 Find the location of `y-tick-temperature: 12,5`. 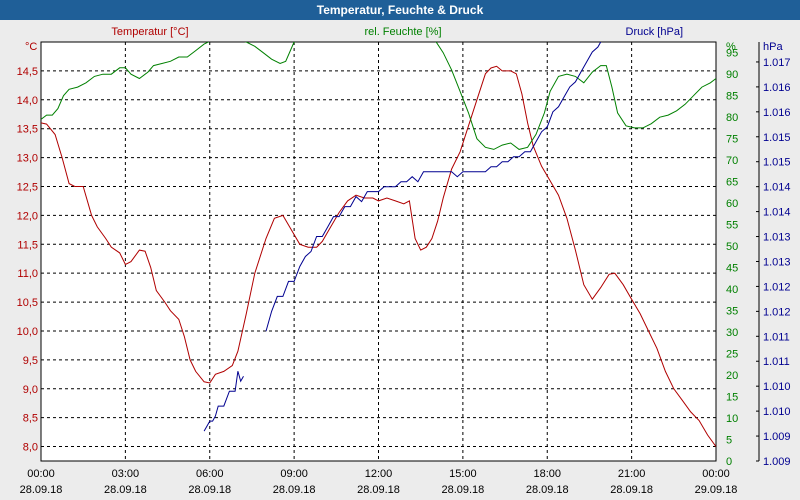

y-tick-temperature: 12,5 is located at coordinates (27, 187).